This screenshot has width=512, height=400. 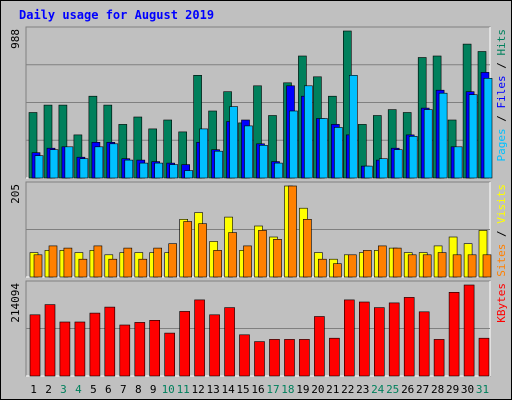 What do you see at coordinates (33, 389) in the screenshot?
I see `x-tick-label: 1` at bounding box center [33, 389].